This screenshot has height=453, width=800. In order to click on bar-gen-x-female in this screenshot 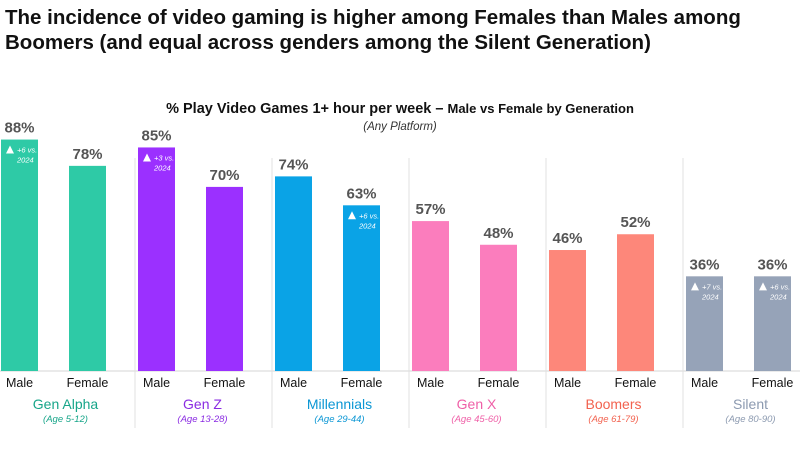, I will do `click(498, 307)`.